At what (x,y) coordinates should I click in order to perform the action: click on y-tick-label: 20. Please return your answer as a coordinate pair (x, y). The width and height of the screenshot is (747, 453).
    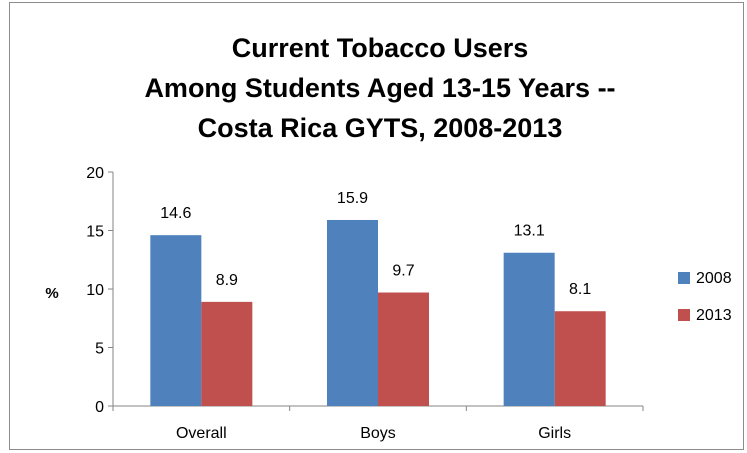
    Looking at the image, I should click on (95, 173).